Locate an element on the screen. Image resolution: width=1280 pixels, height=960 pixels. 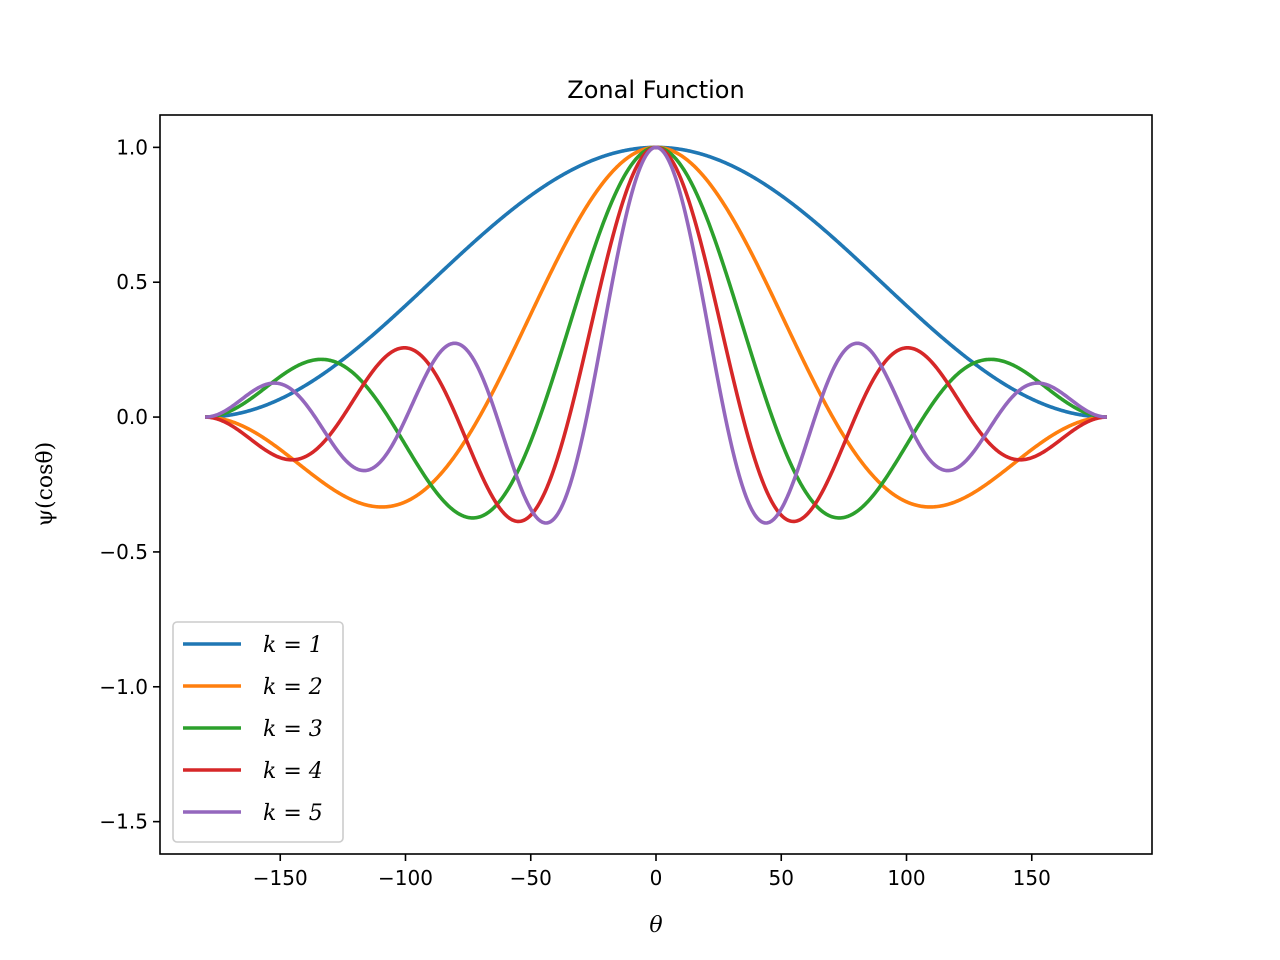
y-tick-label: −0.5 is located at coordinates (123, 552).